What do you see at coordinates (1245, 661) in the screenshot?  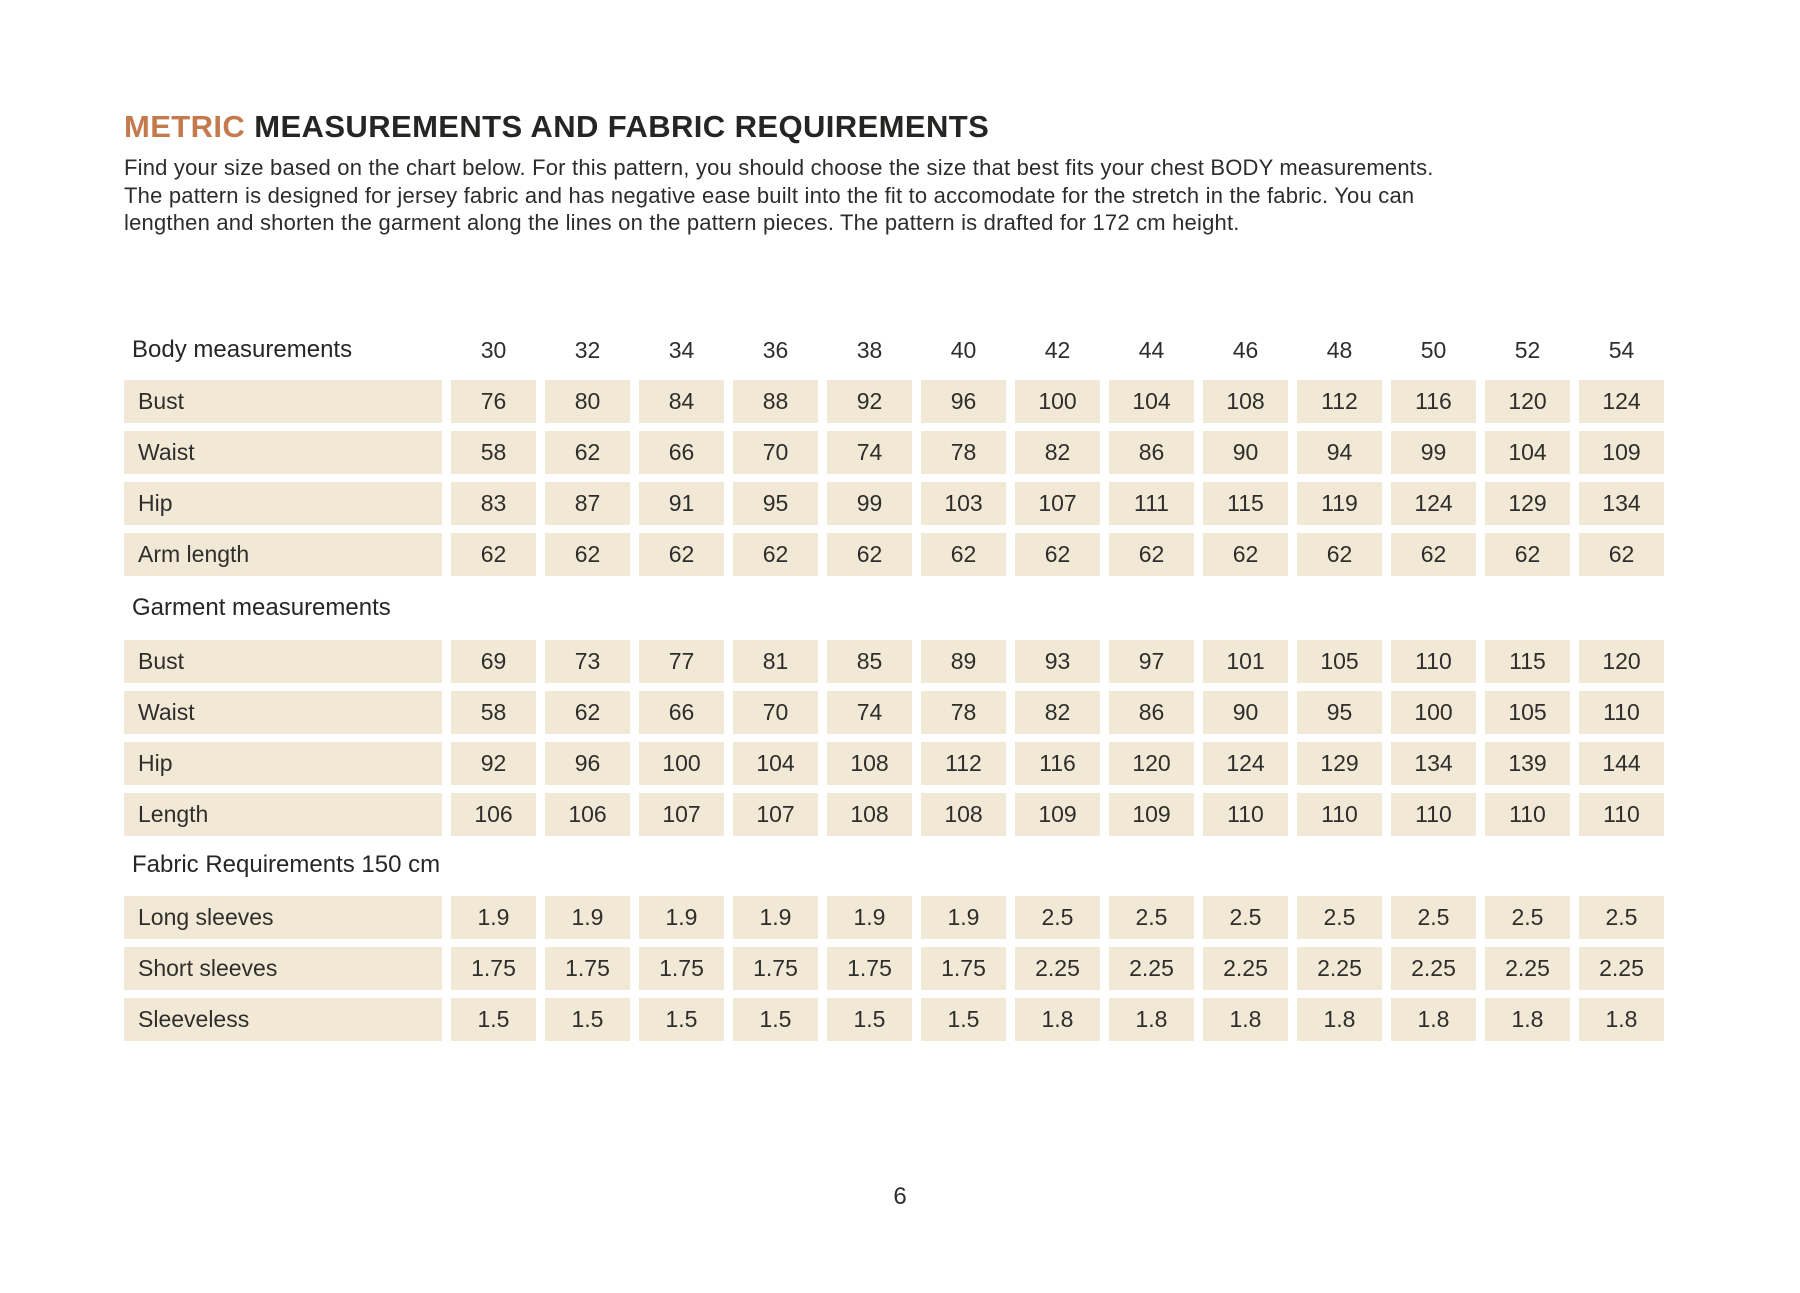 I see `measurement-value: 101` at bounding box center [1245, 661].